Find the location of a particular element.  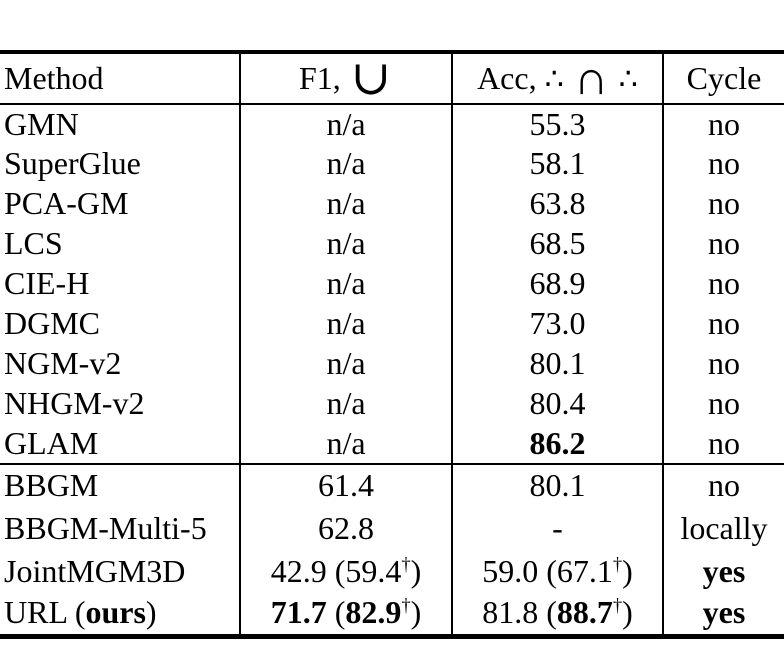

cell-acc: 63.8 is located at coordinates (558, 204).